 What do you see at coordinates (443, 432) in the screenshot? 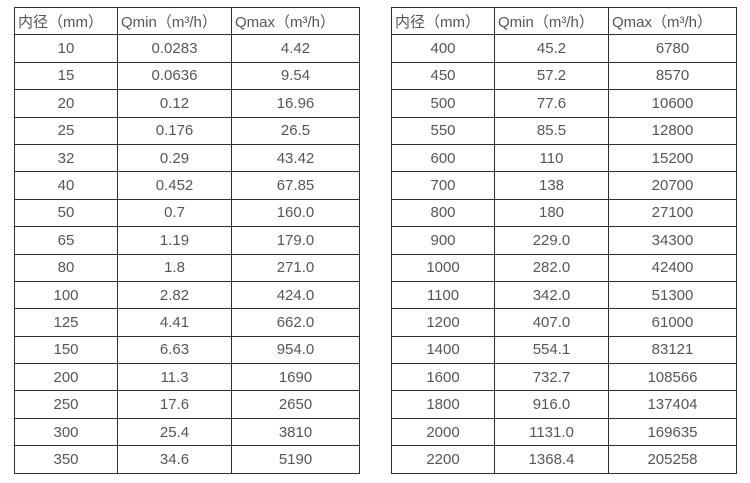
I see `table-cell: 2000` at bounding box center [443, 432].